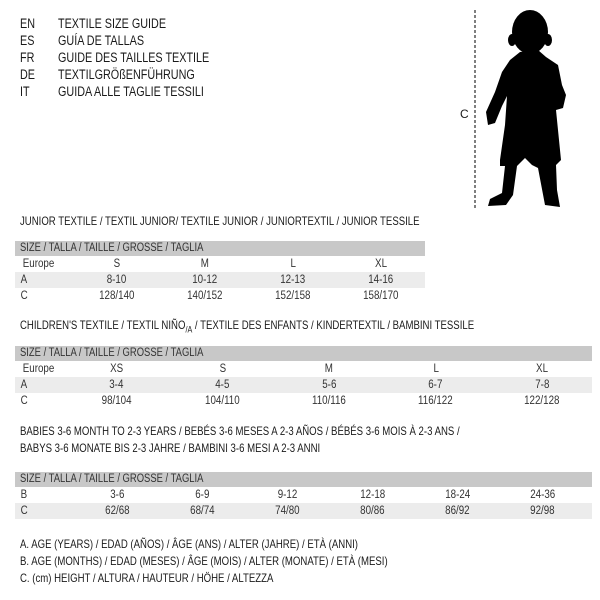 Image resolution: width=600 pixels, height=600 pixels. I want to click on table-cell: 74/80, so click(287, 511).